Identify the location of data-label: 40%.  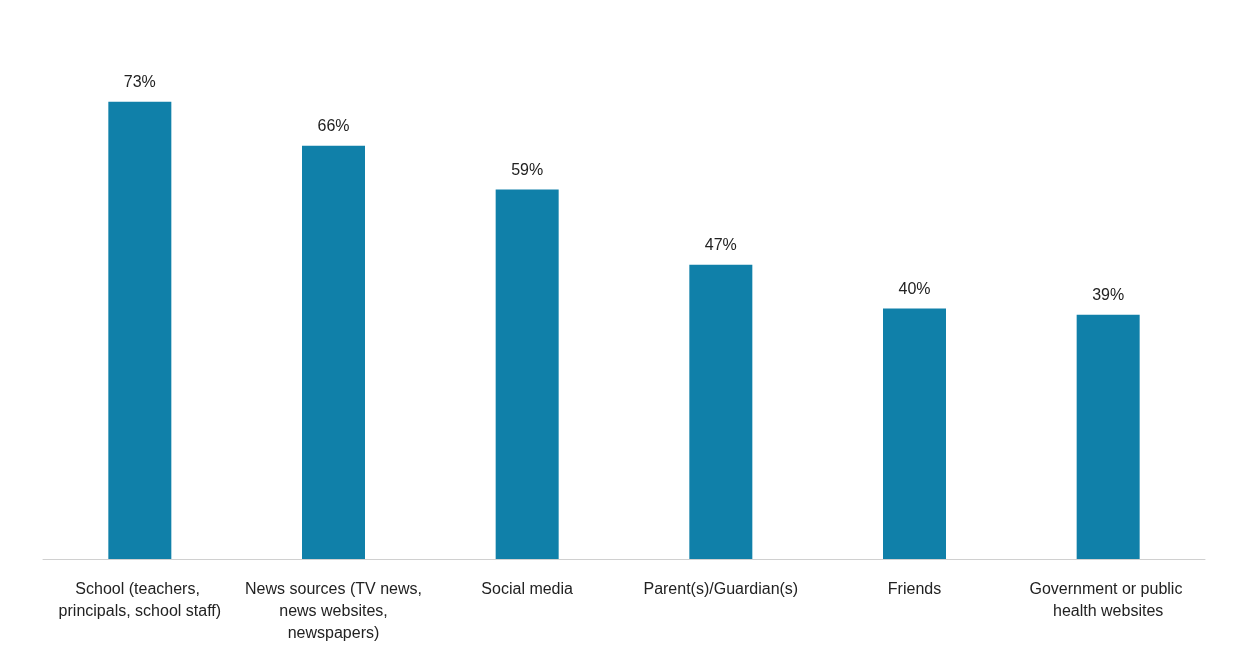
(914, 288).